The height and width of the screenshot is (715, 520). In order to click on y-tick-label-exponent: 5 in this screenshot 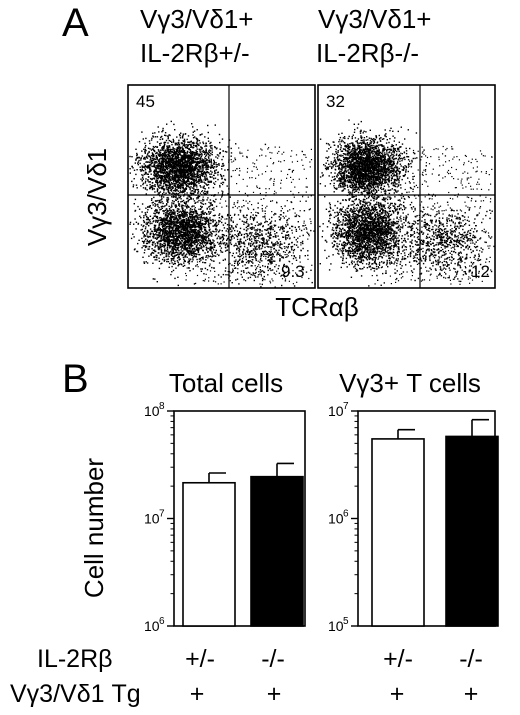, I will do `click(346, 621)`.